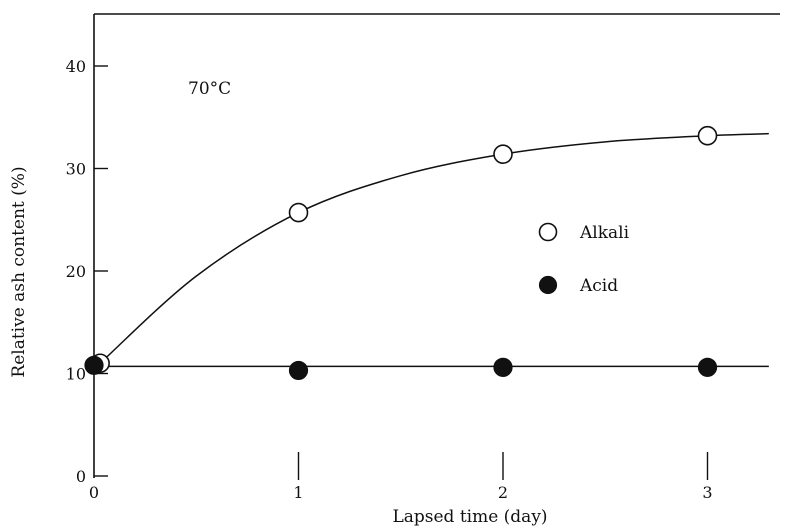 This screenshot has width=793, height=528. I want to click on y-tick-label: 10, so click(76, 374).